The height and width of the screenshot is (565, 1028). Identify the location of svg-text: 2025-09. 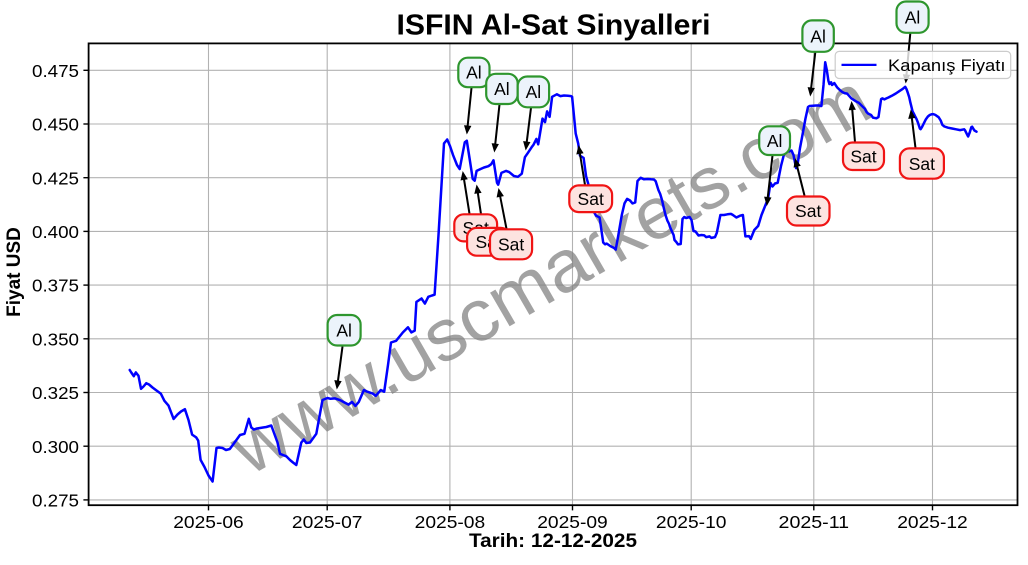
(572, 522).